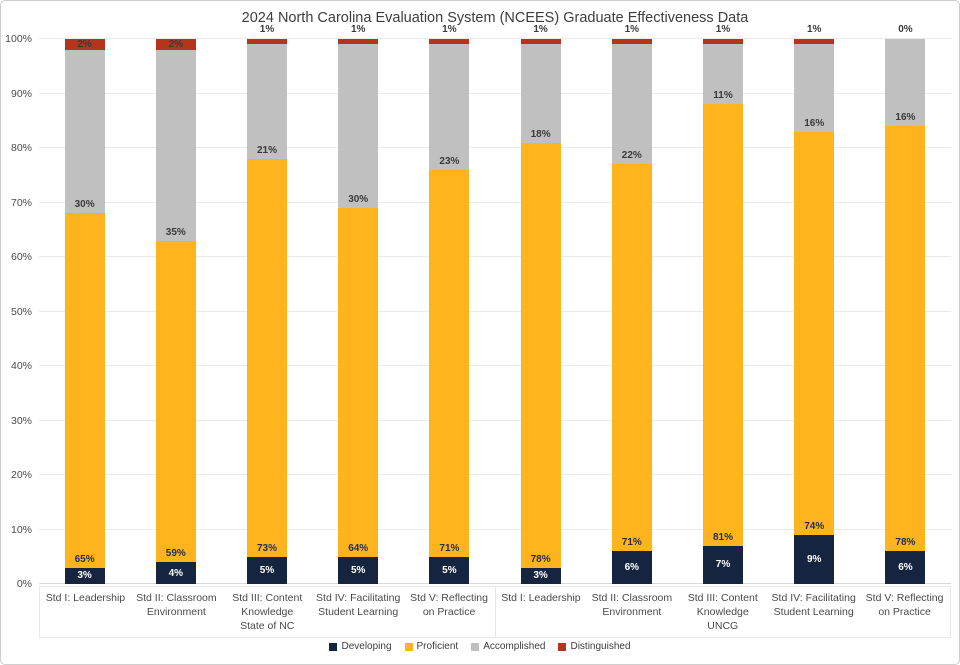  I want to click on bar-label-accomplished: 23%, so click(449, 161).